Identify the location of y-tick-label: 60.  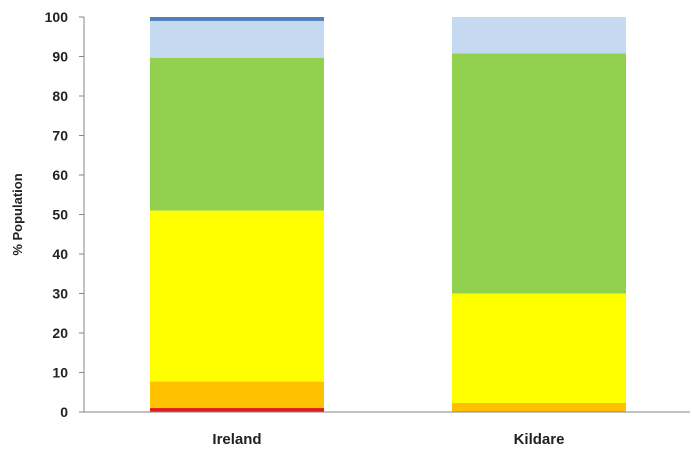
(60, 175).